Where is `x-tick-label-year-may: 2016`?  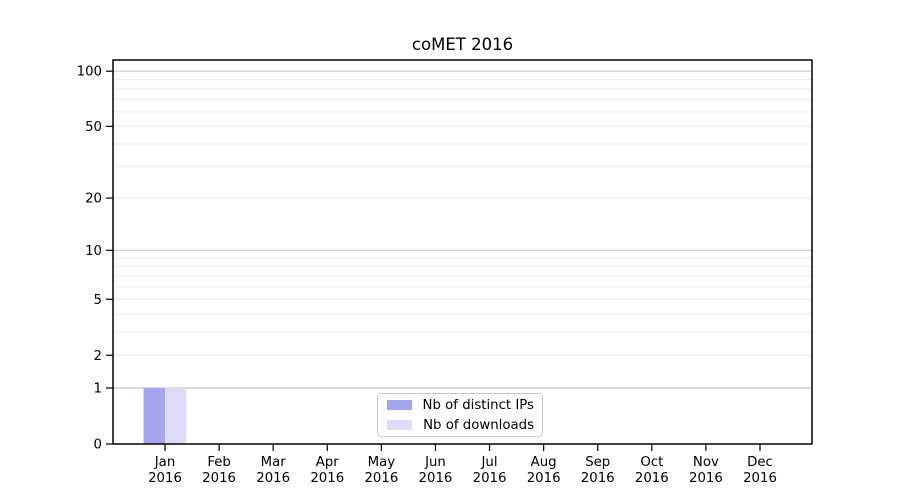 x-tick-label-year-may: 2016 is located at coordinates (381, 478).